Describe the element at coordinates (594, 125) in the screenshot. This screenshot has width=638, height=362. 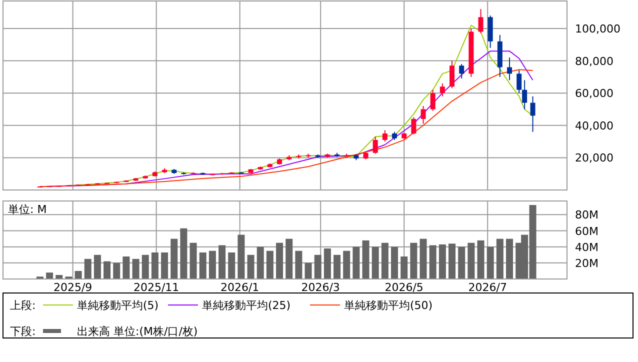
I see `y-tick-label: 40,000` at that location.